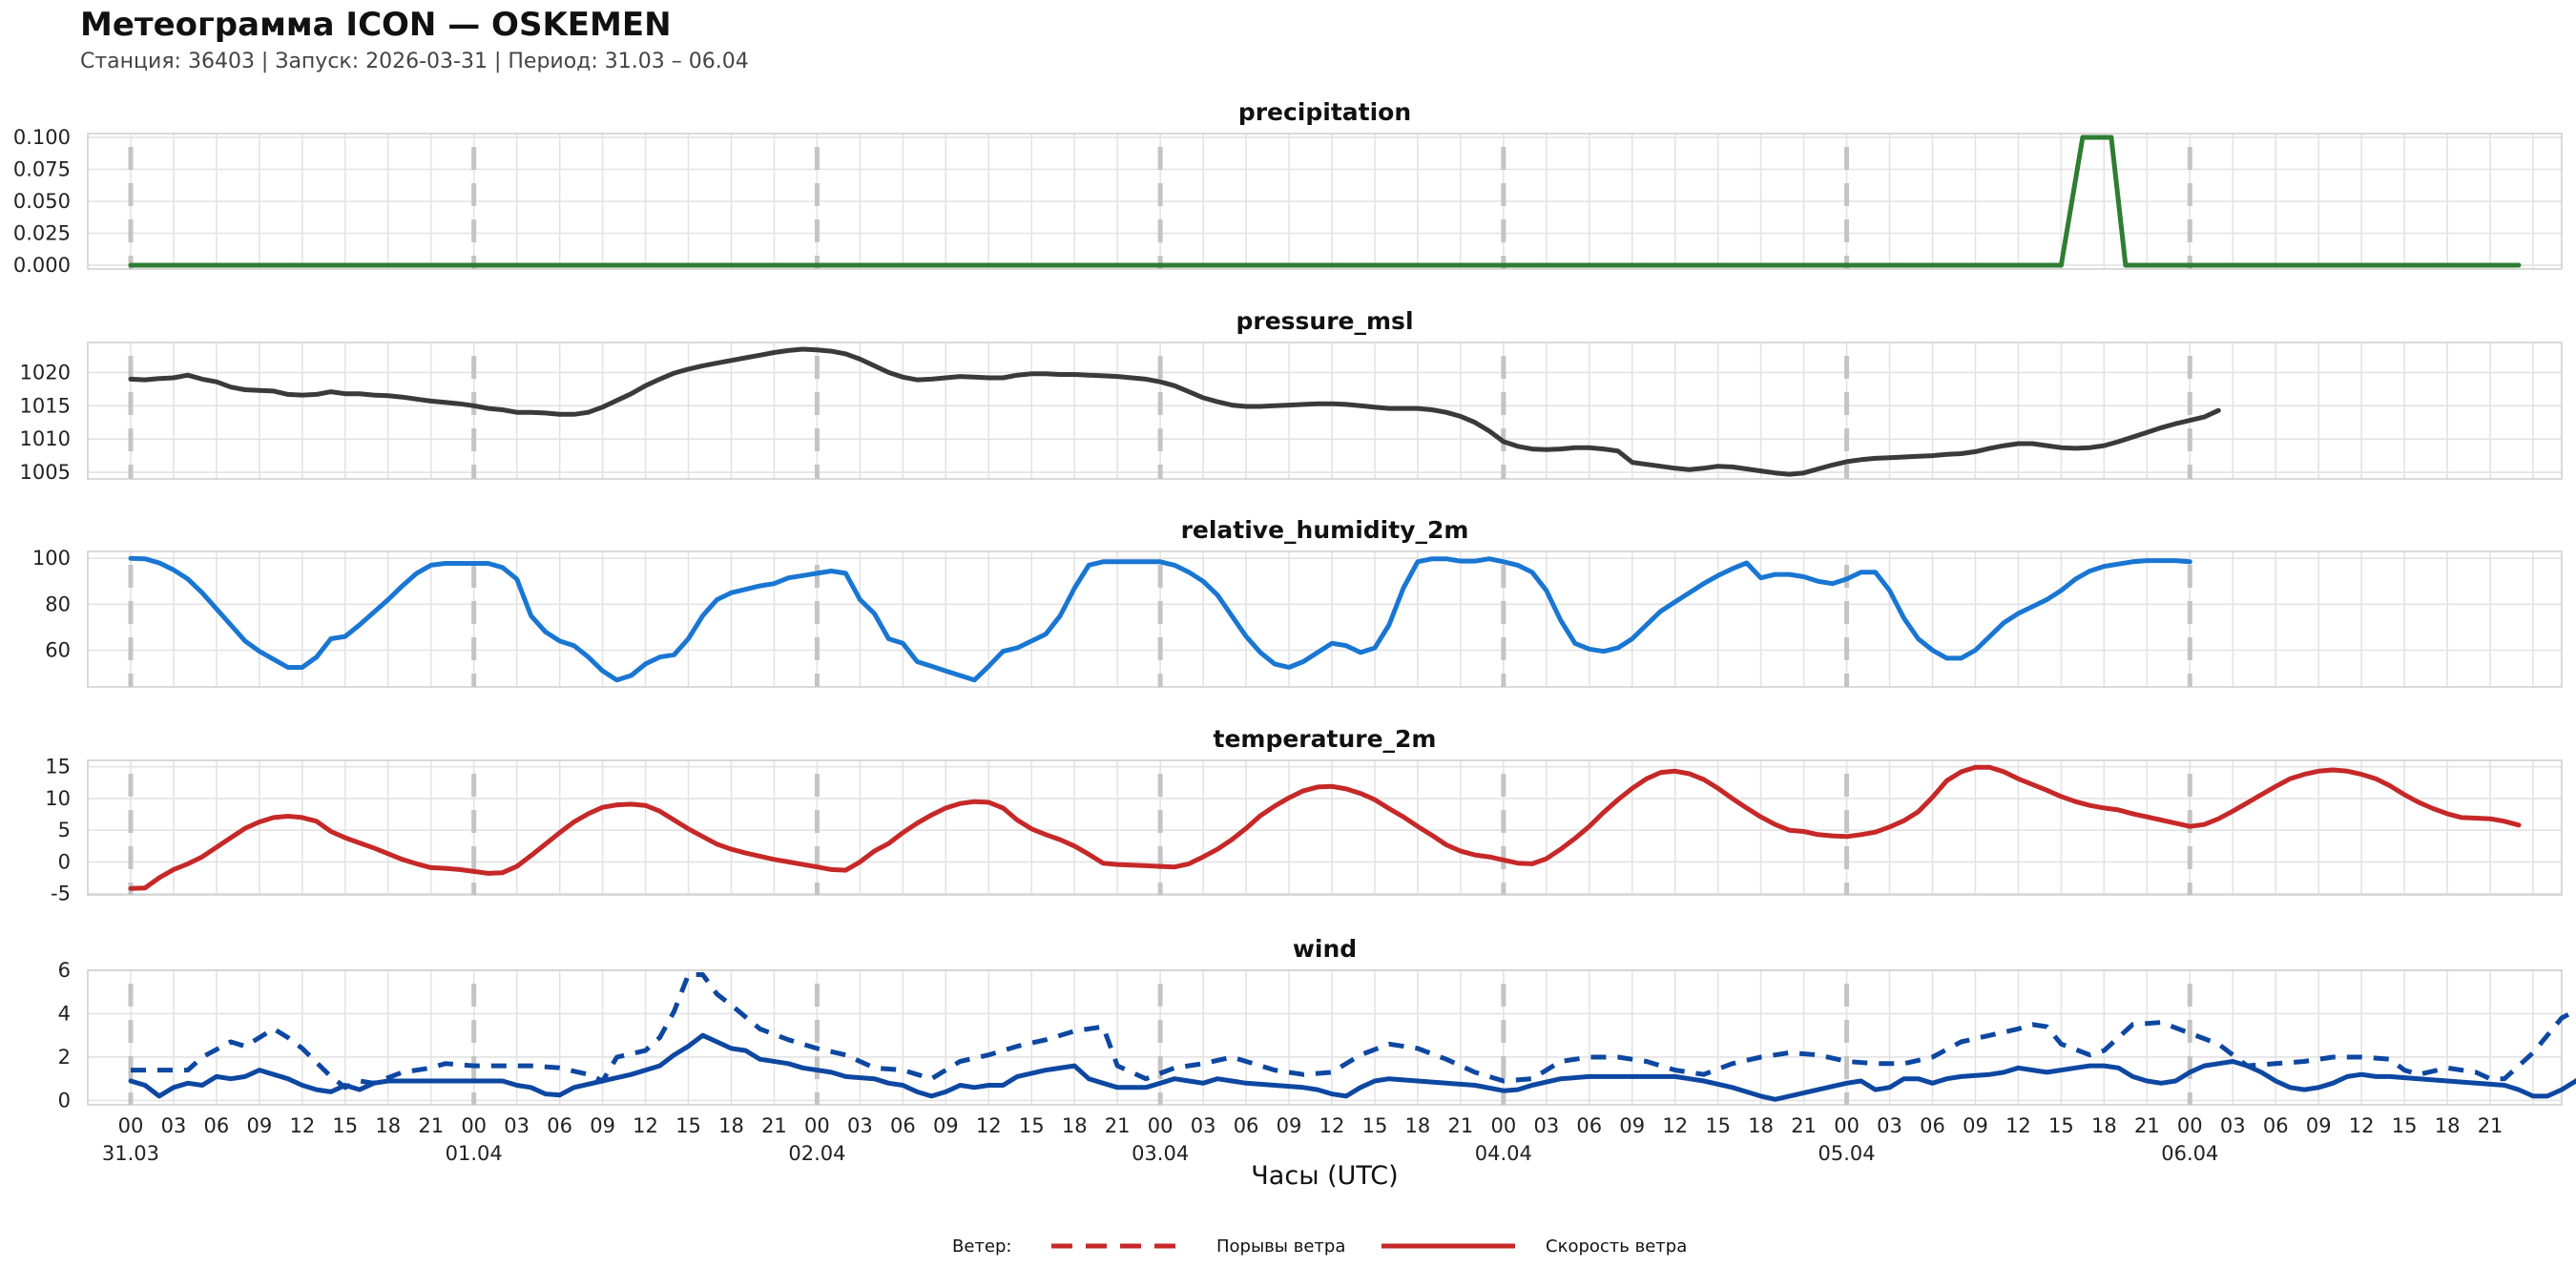  Describe the element at coordinates (474, 1153) in the screenshot. I see `x-tick-day: 01.04` at that location.